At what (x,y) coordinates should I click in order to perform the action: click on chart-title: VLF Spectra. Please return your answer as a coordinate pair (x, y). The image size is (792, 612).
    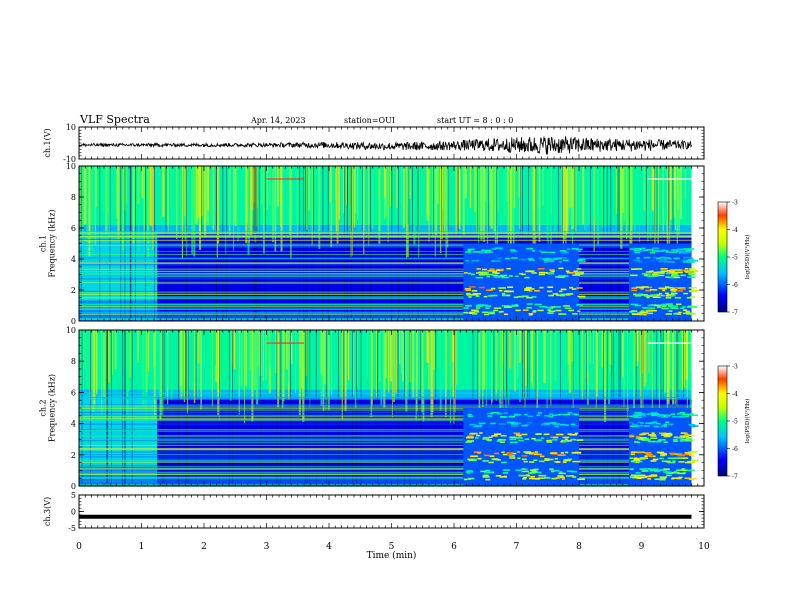
    Looking at the image, I should click on (115, 119).